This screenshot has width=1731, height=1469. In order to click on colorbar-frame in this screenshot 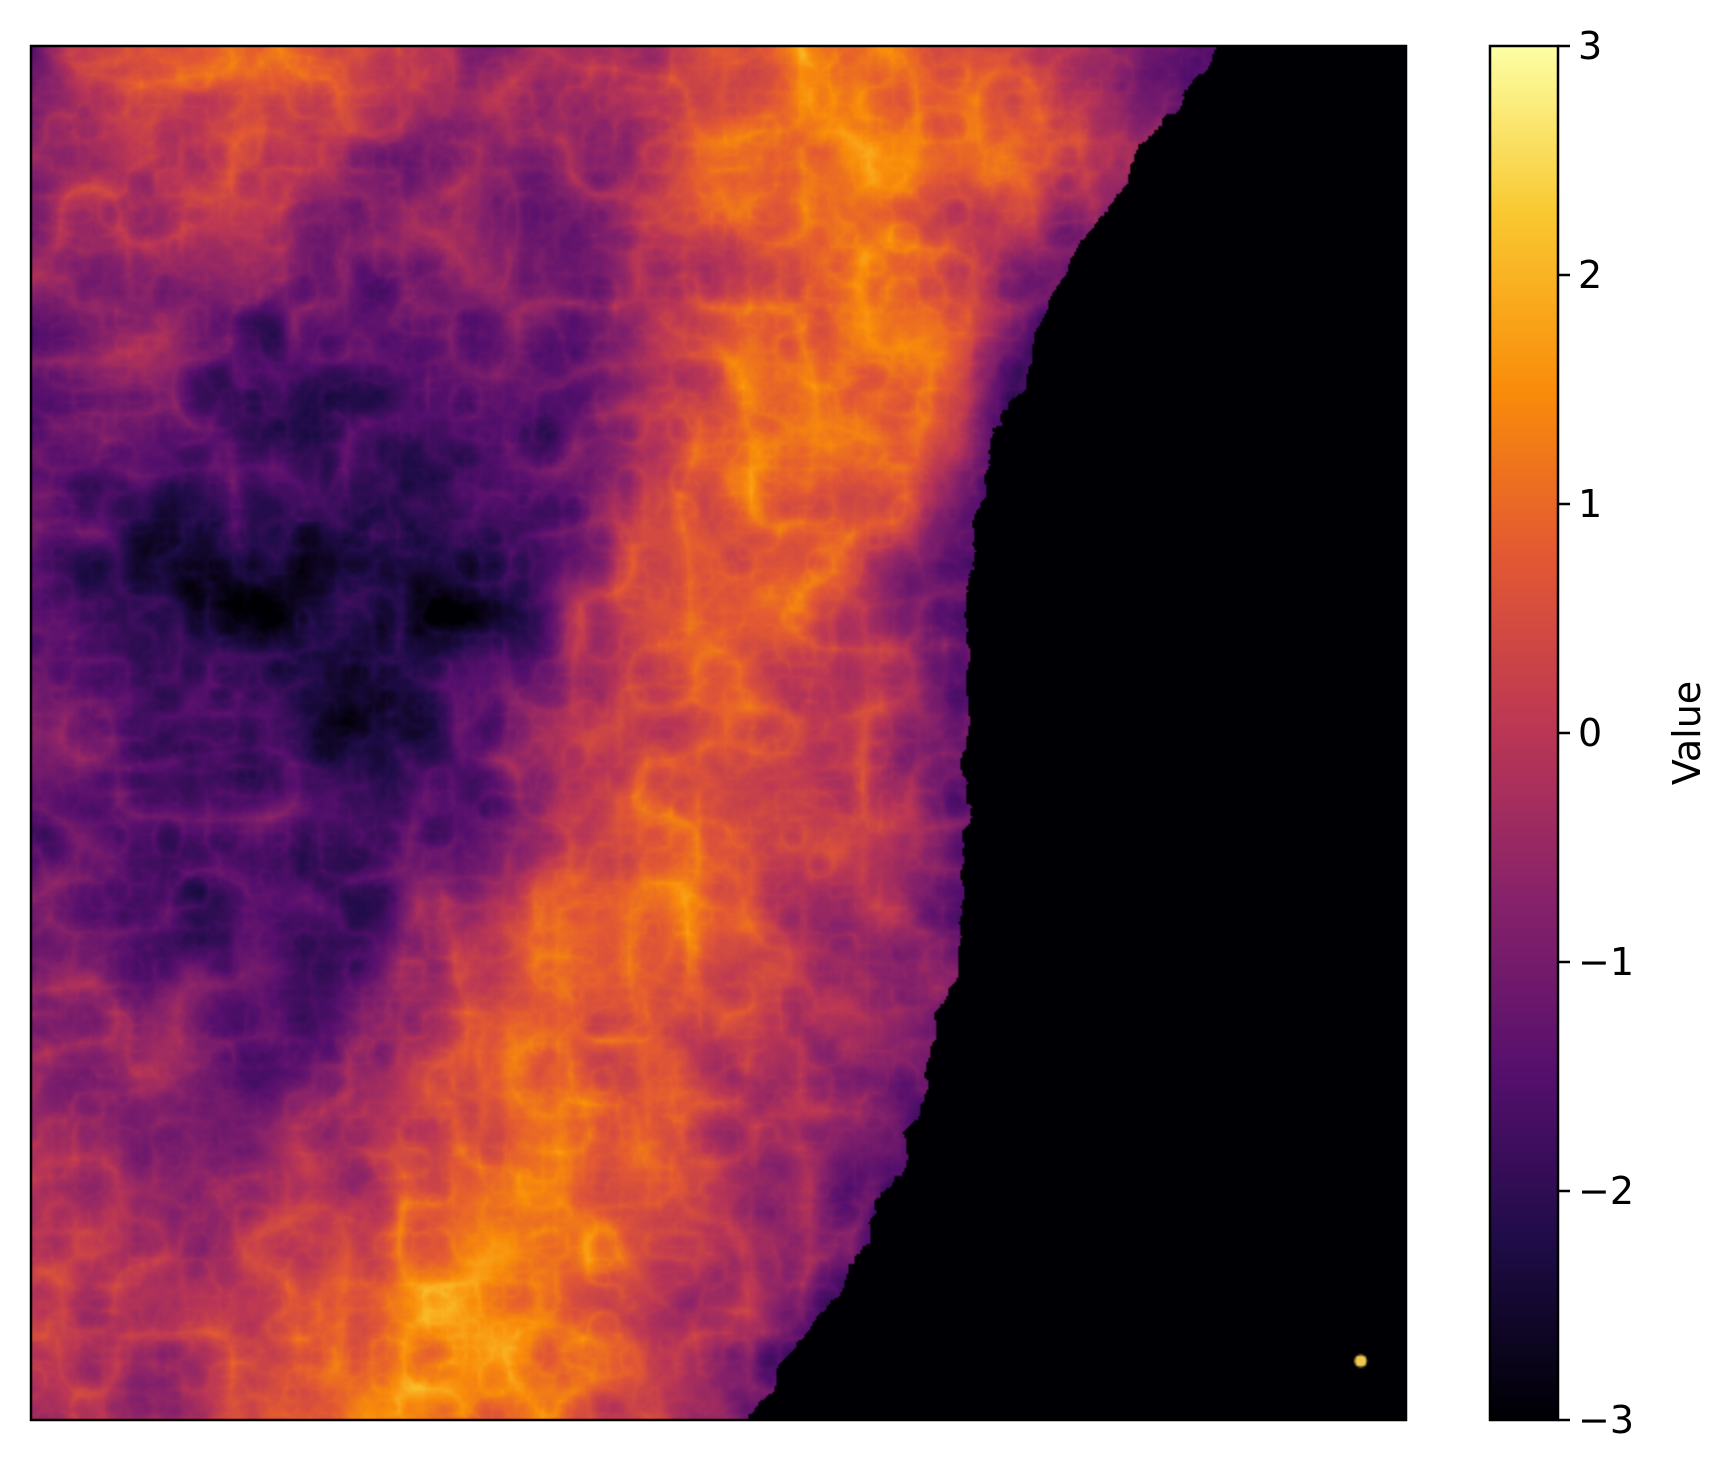, I will do `click(1524, 733)`.